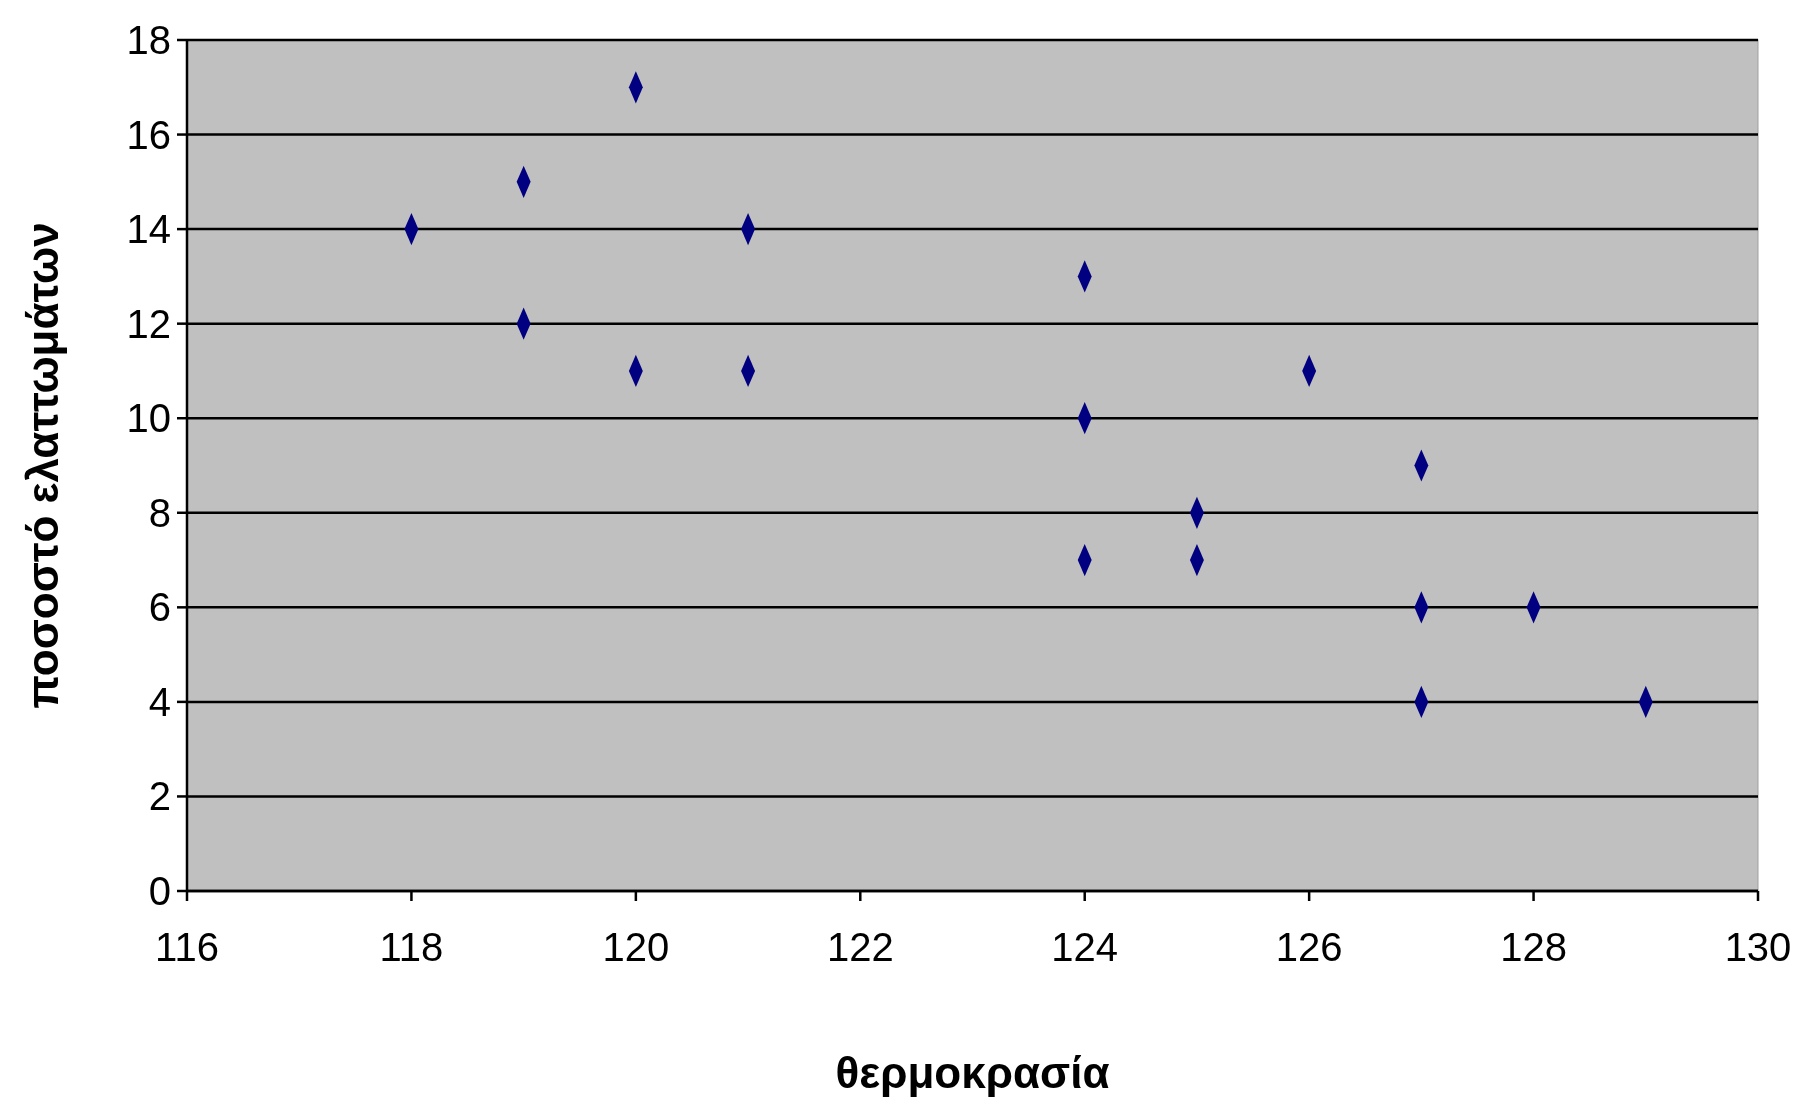 The width and height of the screenshot is (1812, 1113). Describe the element at coordinates (1085, 947) in the screenshot. I see `x-tick-label: 124` at that location.